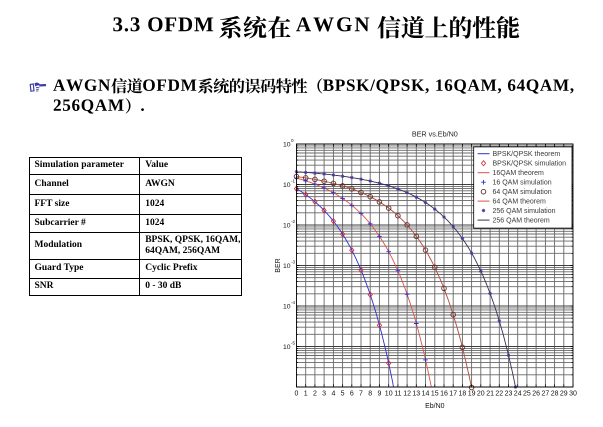 The width and height of the screenshot is (603, 427). I want to click on svg-text: 64 QAM theorem, so click(519, 202).